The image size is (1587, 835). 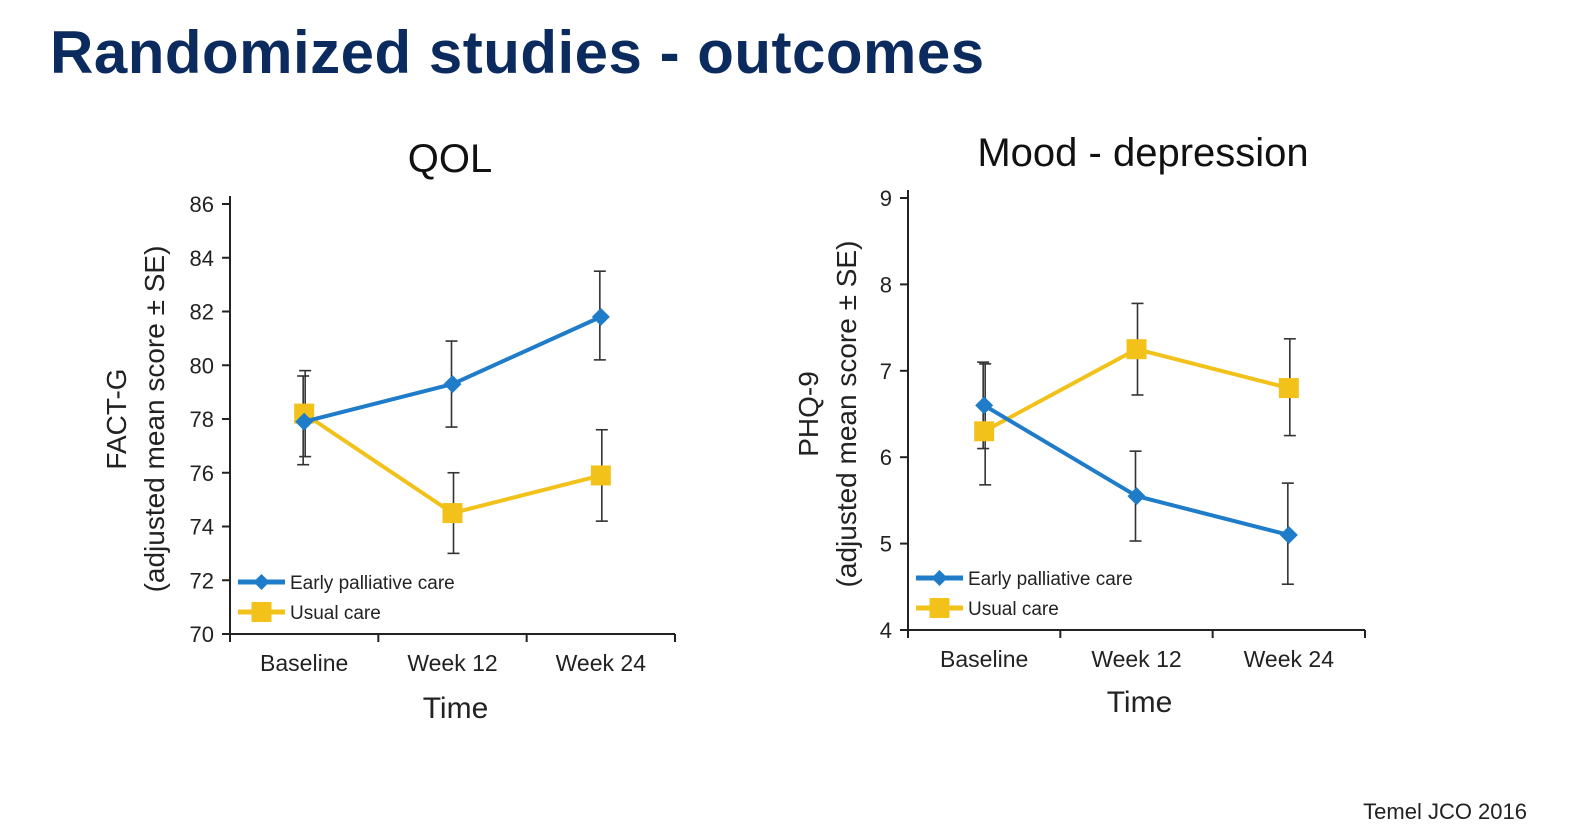 I want to click on citation: Temel JCO 2016, so click(x=1445, y=811).